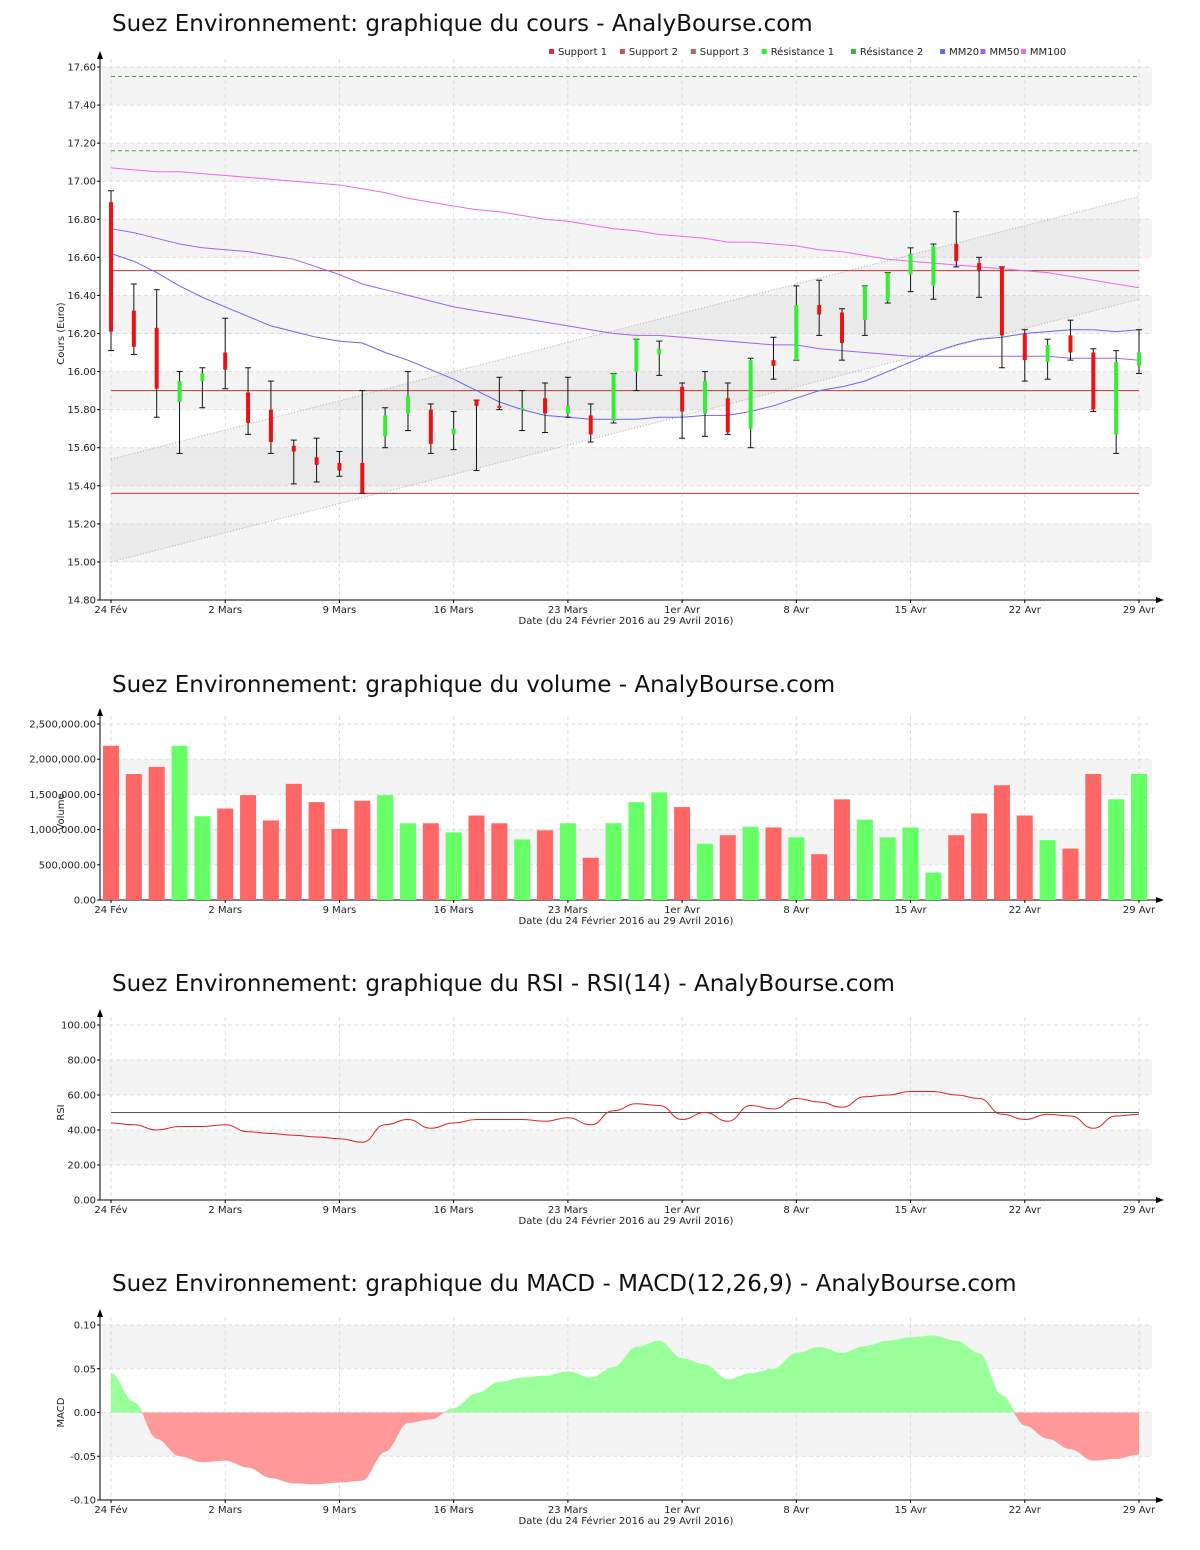 This screenshot has width=1200, height=1550. What do you see at coordinates (964, 52) in the screenshot?
I see `legend-label: MM20` at bounding box center [964, 52].